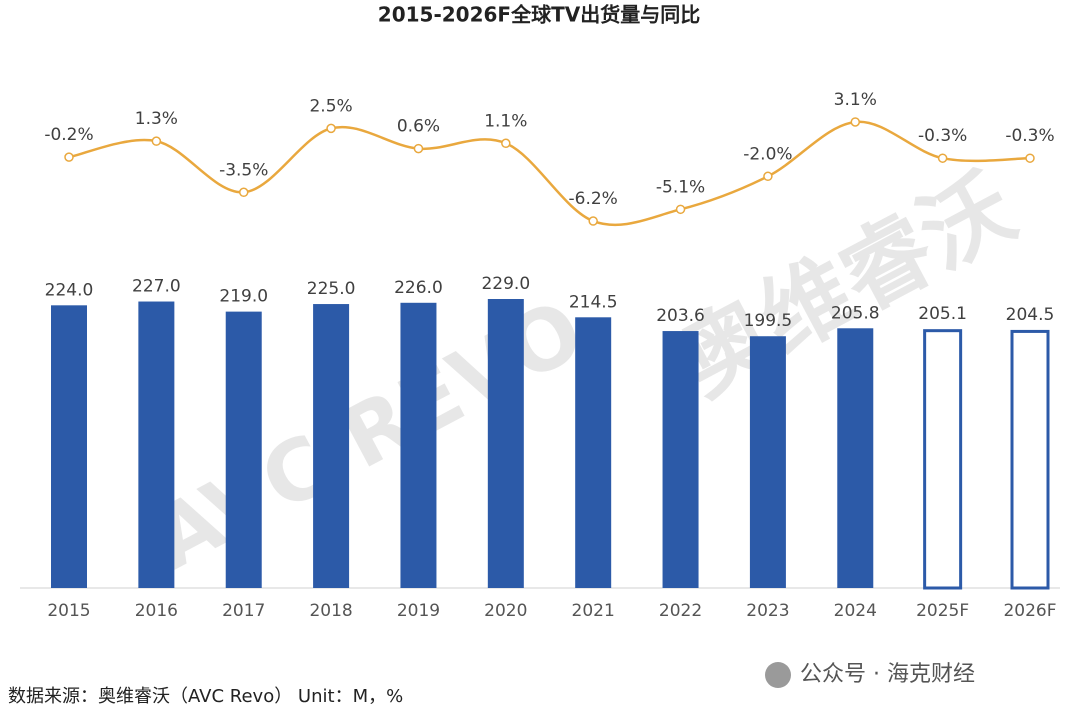 Image resolution: width=1078 pixels, height=716 pixels. Describe the element at coordinates (418, 611) in the screenshot. I see `x-tick-label: 2019` at that location.